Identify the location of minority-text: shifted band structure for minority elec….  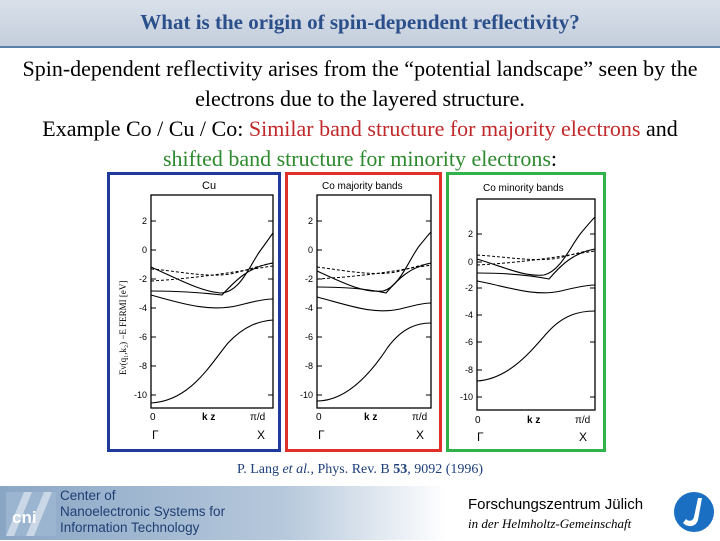
(356, 158).